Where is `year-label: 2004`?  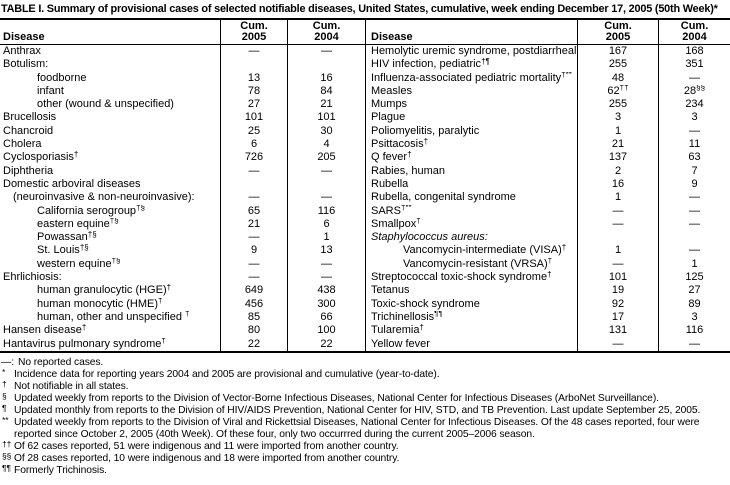
year-label: 2004 is located at coordinates (694, 37).